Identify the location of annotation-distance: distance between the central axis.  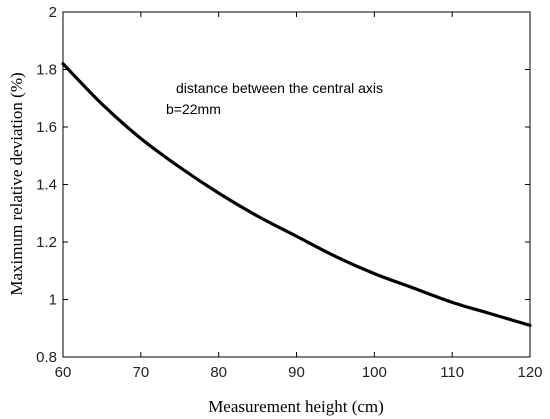
(279, 88).